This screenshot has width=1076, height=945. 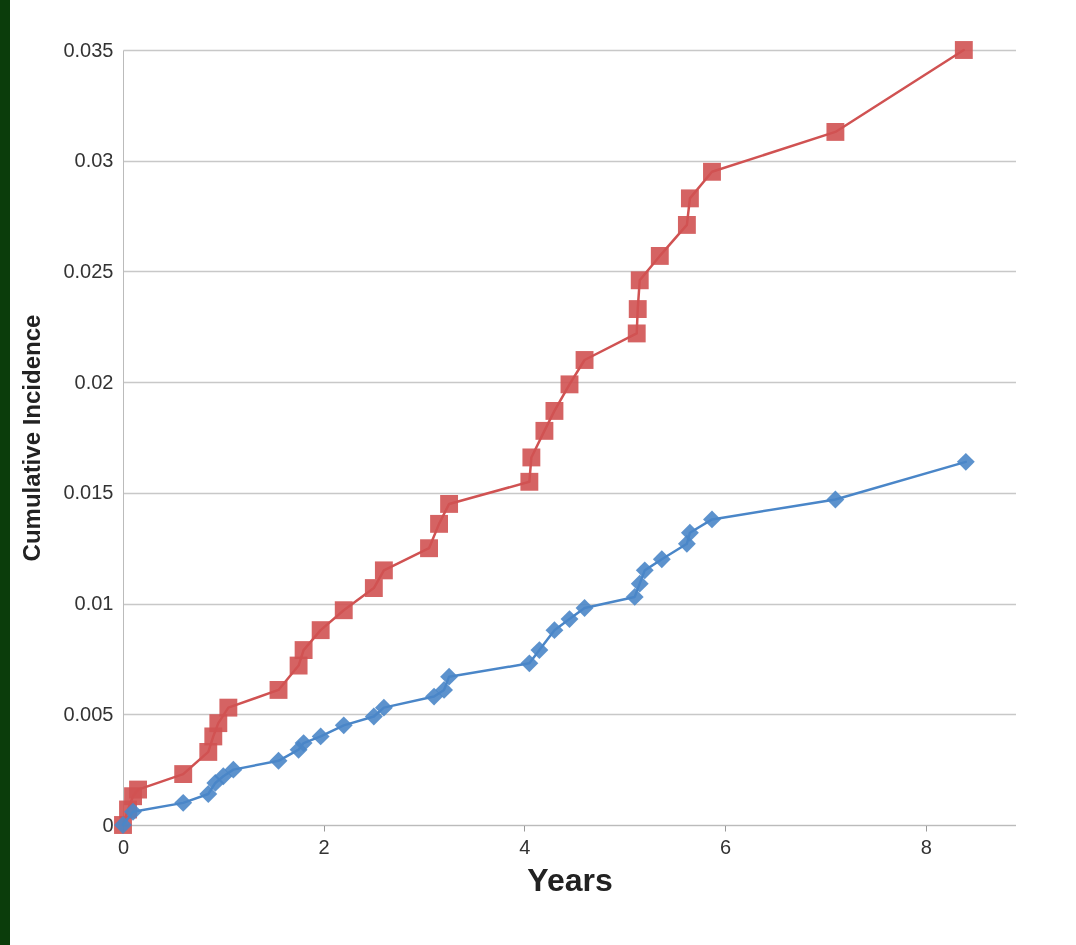 What do you see at coordinates (88, 492) in the screenshot?
I see `y-tick-label: 0.015` at bounding box center [88, 492].